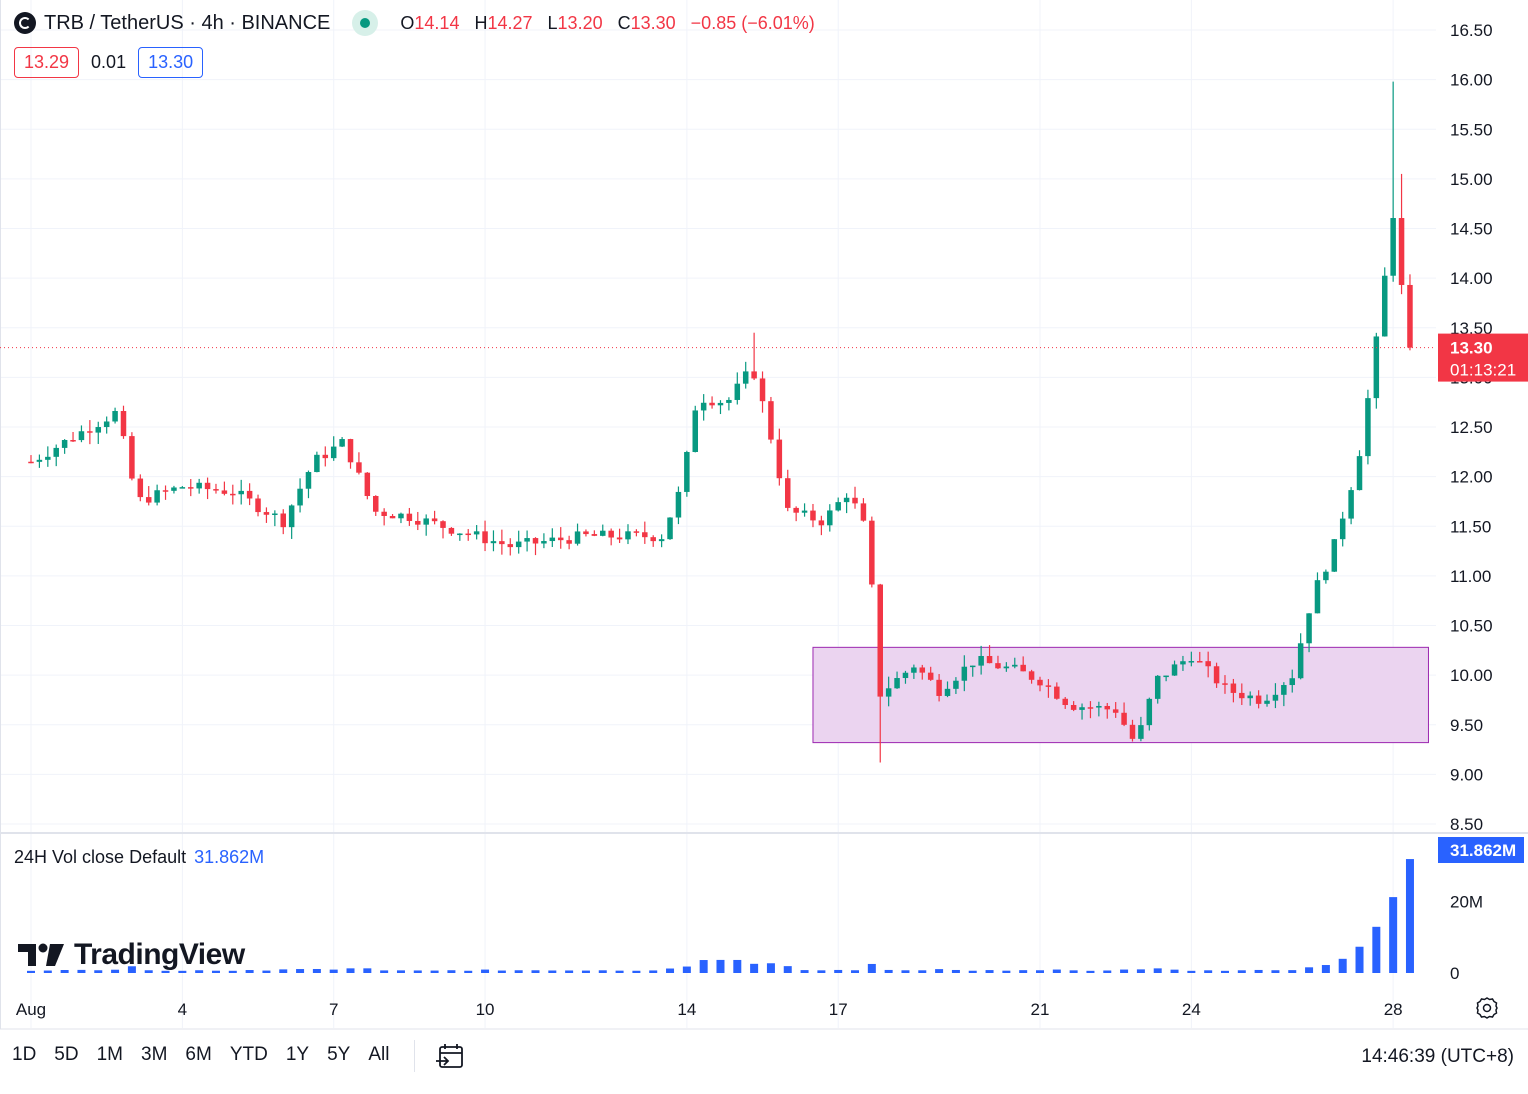  I want to click on timeframe-1m: 1M, so click(109, 1054).